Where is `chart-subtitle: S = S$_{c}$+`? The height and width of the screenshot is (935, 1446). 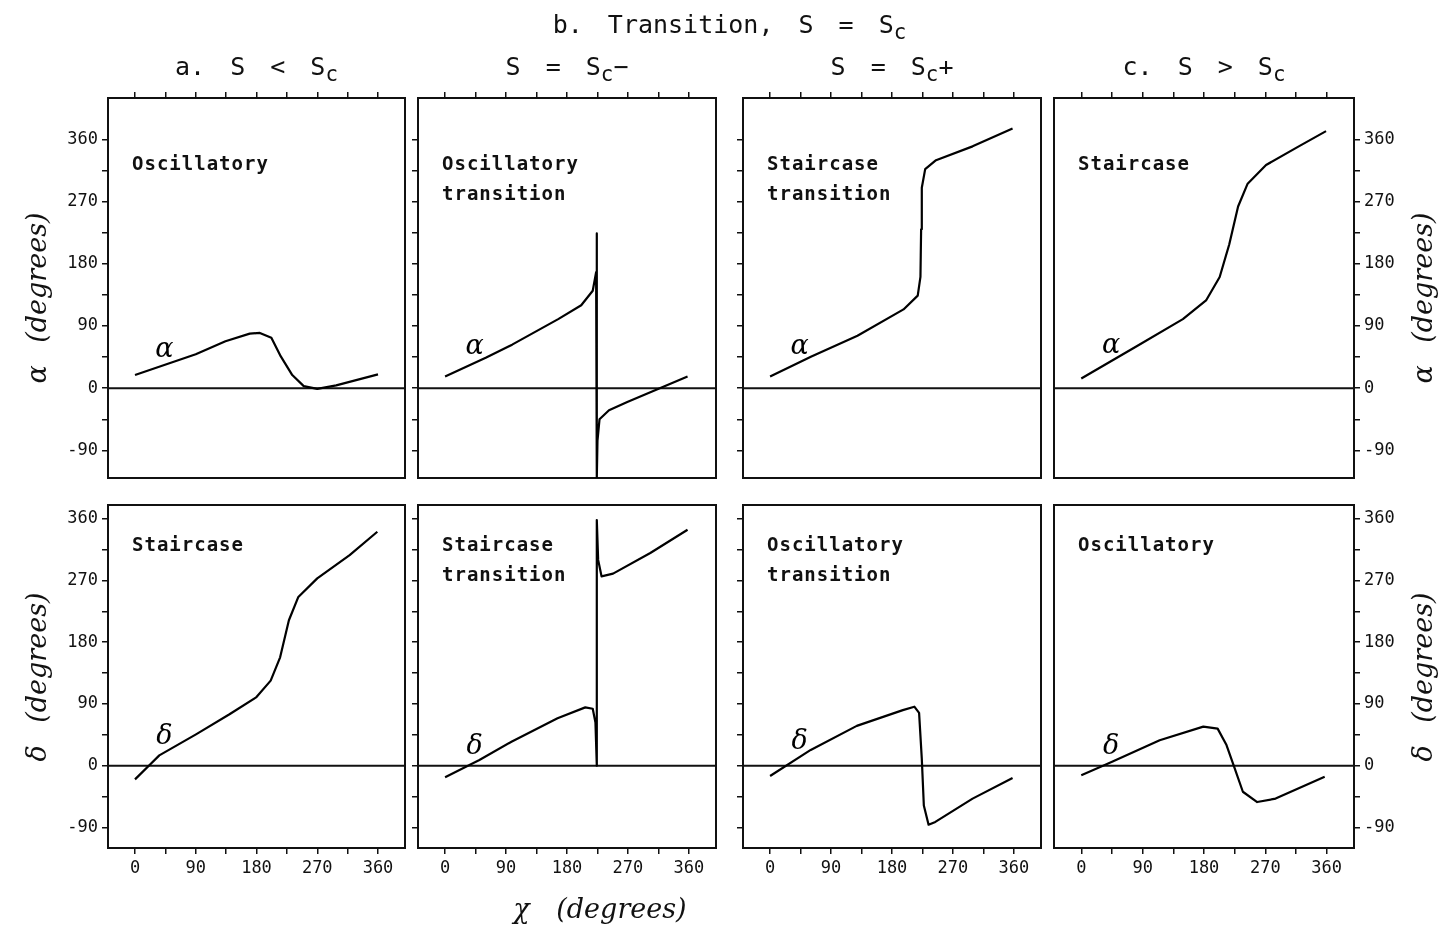 chart-subtitle: S = S$_{c}$+ is located at coordinates (892, 69).